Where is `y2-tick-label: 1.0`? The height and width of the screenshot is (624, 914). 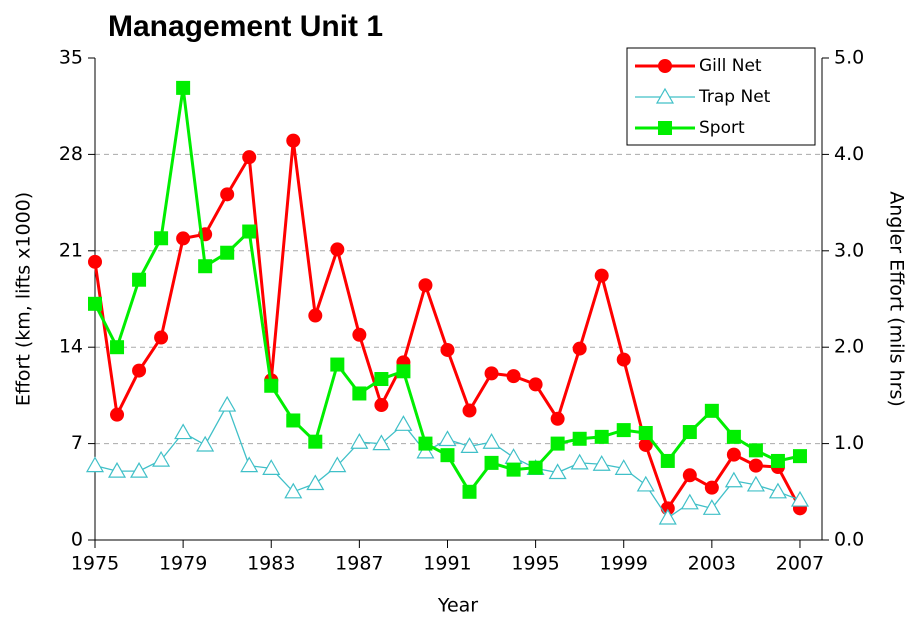 y2-tick-label: 1.0 is located at coordinates (849, 443).